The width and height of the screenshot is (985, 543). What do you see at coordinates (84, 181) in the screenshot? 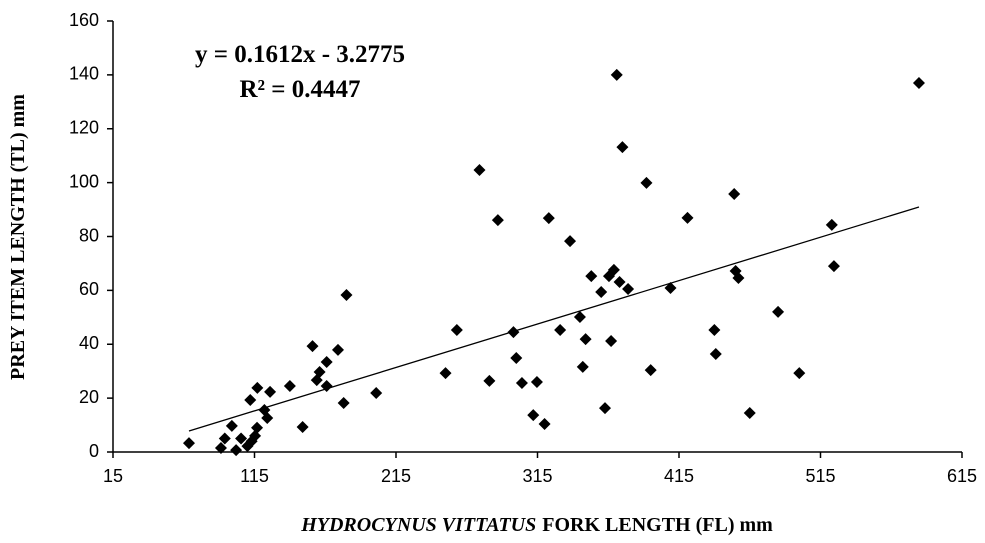
I see `y-tick-label: 100` at bounding box center [84, 181].